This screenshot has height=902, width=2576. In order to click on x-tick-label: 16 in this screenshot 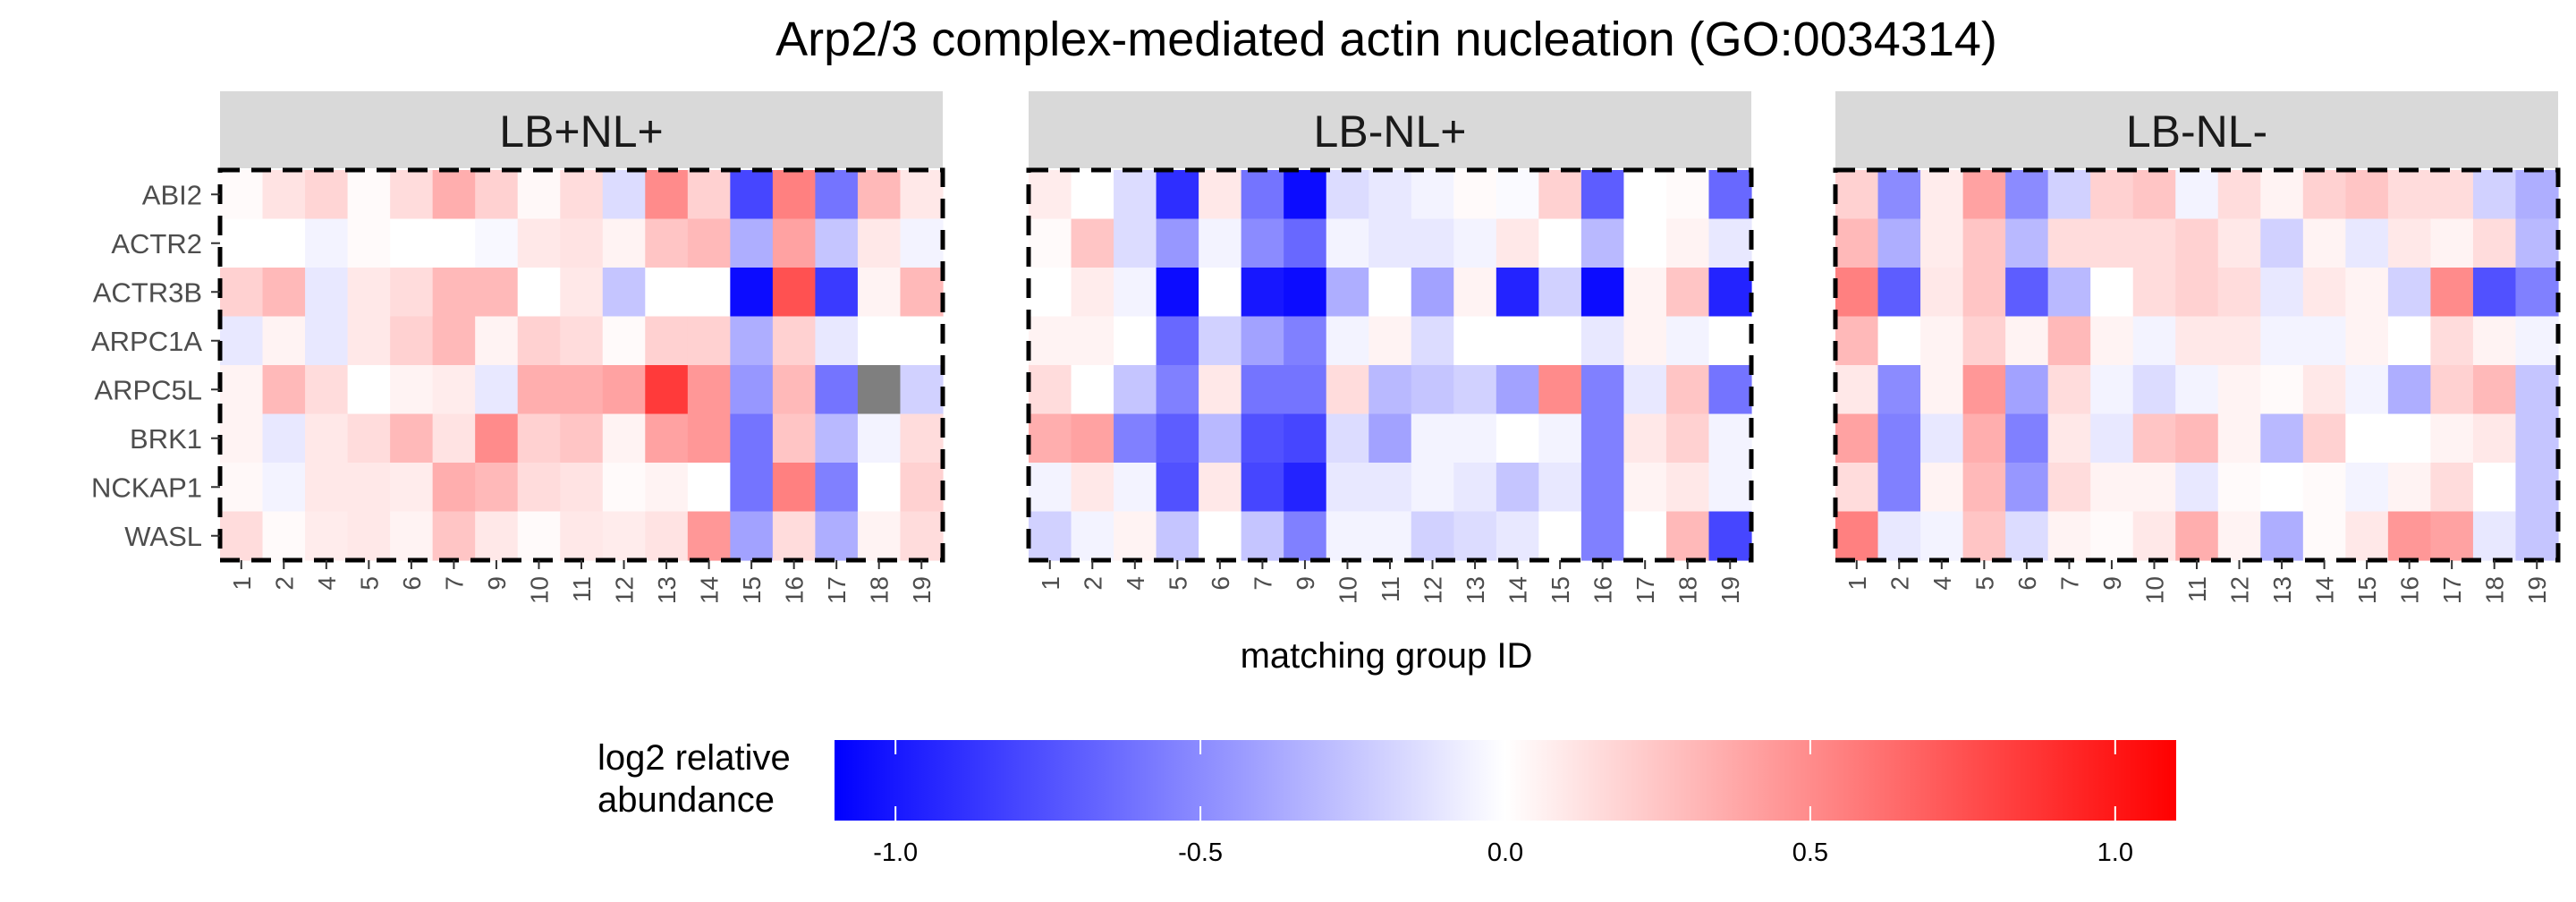, I will do `click(795, 590)`.